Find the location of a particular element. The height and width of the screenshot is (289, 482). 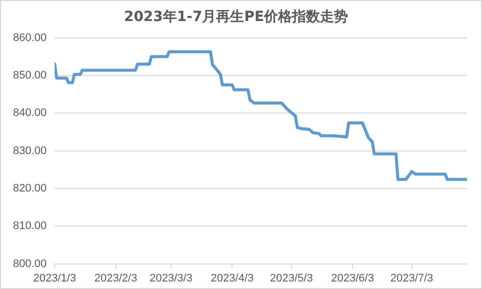

y-tick-label: 840.00 is located at coordinates (29, 113).